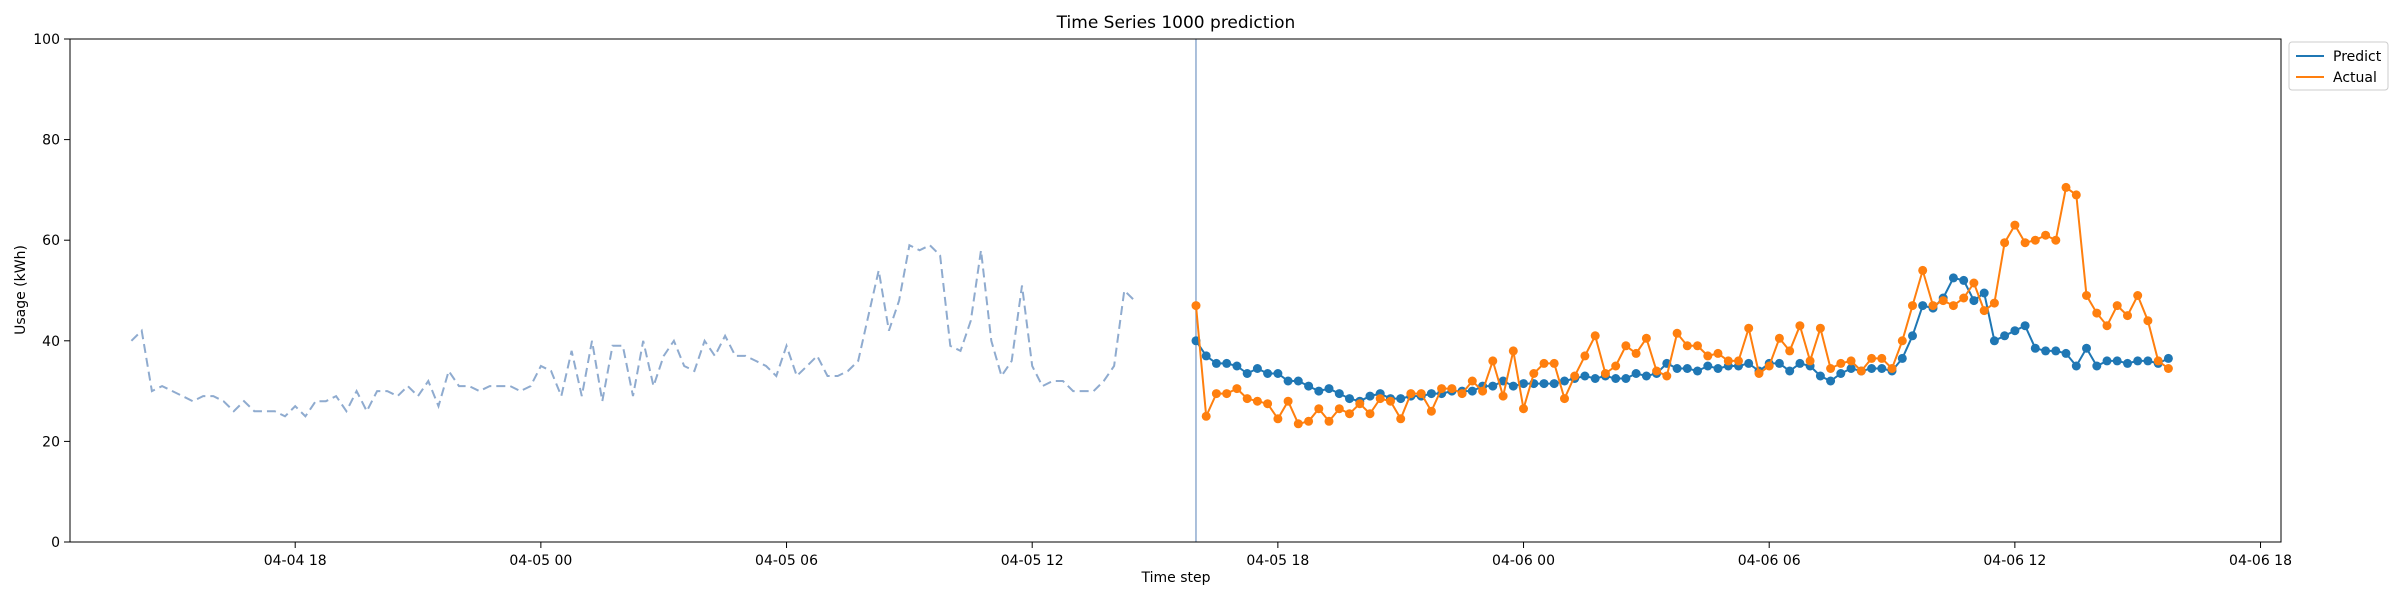  I want to click on legend: Predict Actual, so click(2338, 66).